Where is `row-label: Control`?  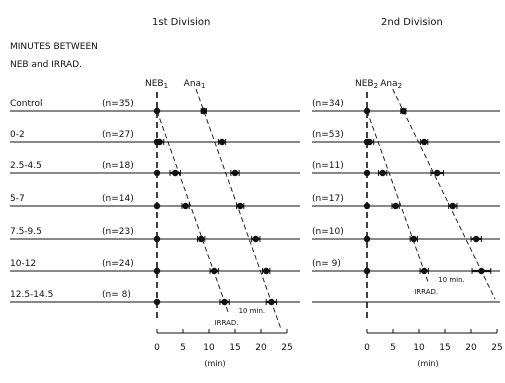
row-label: Control is located at coordinates (26, 104).